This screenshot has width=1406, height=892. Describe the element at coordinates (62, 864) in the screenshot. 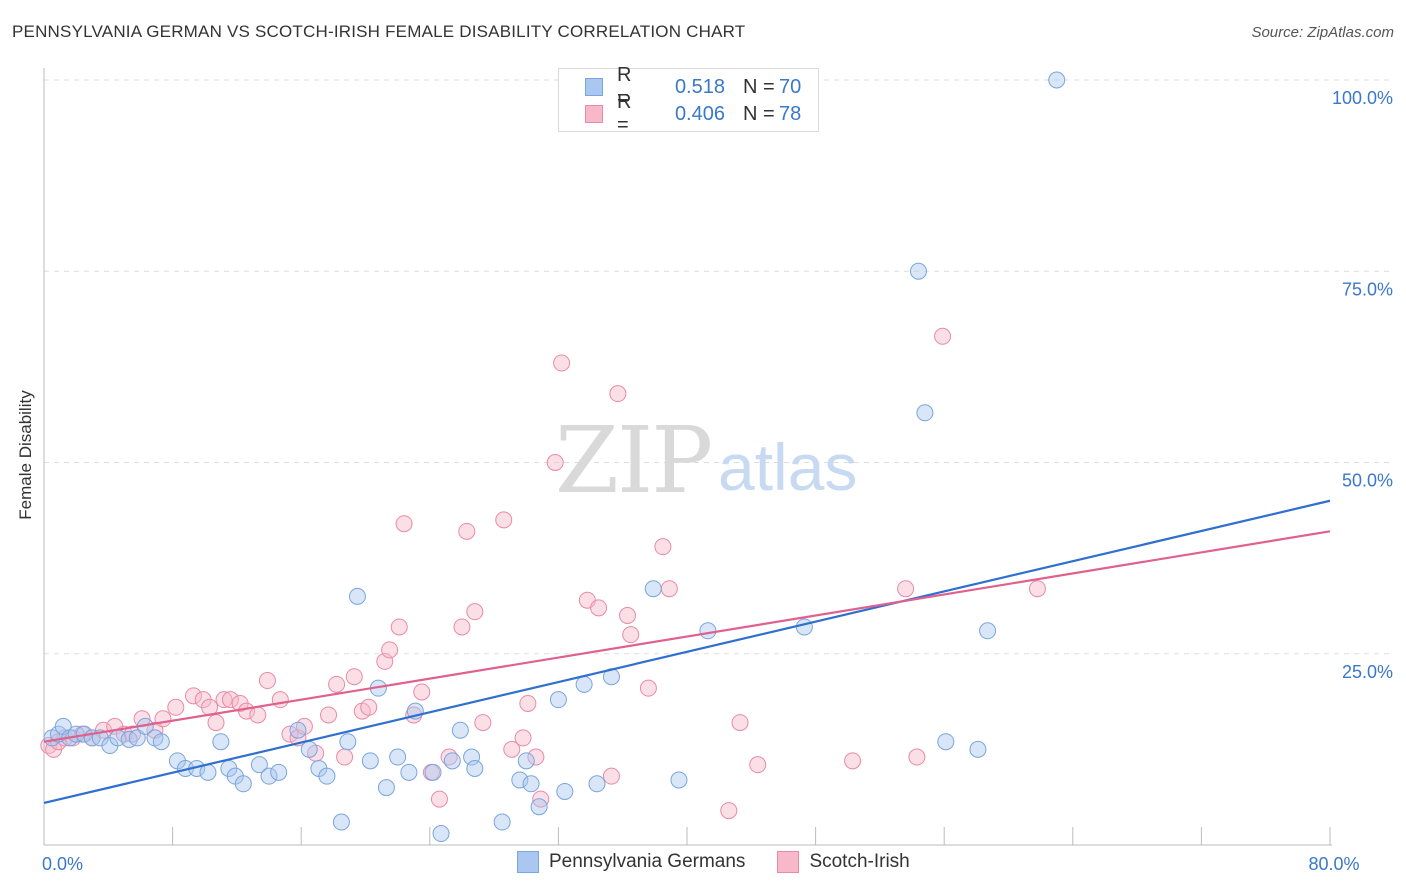

I see `x-tick-label: 0.0%` at that location.